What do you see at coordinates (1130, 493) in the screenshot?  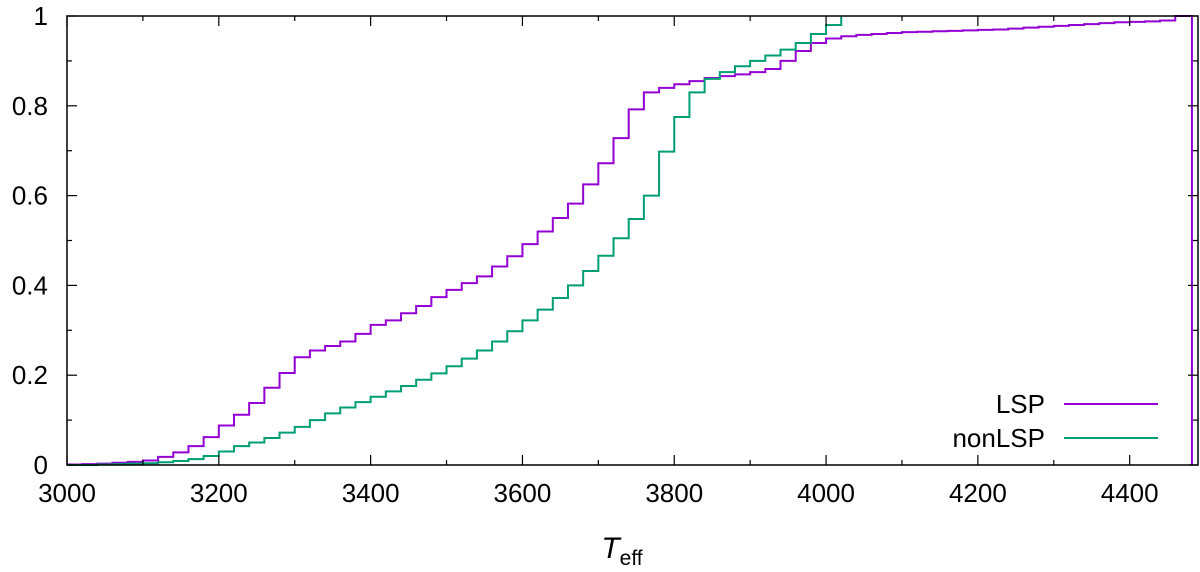 I see `x-tick-label: 4400` at bounding box center [1130, 493].